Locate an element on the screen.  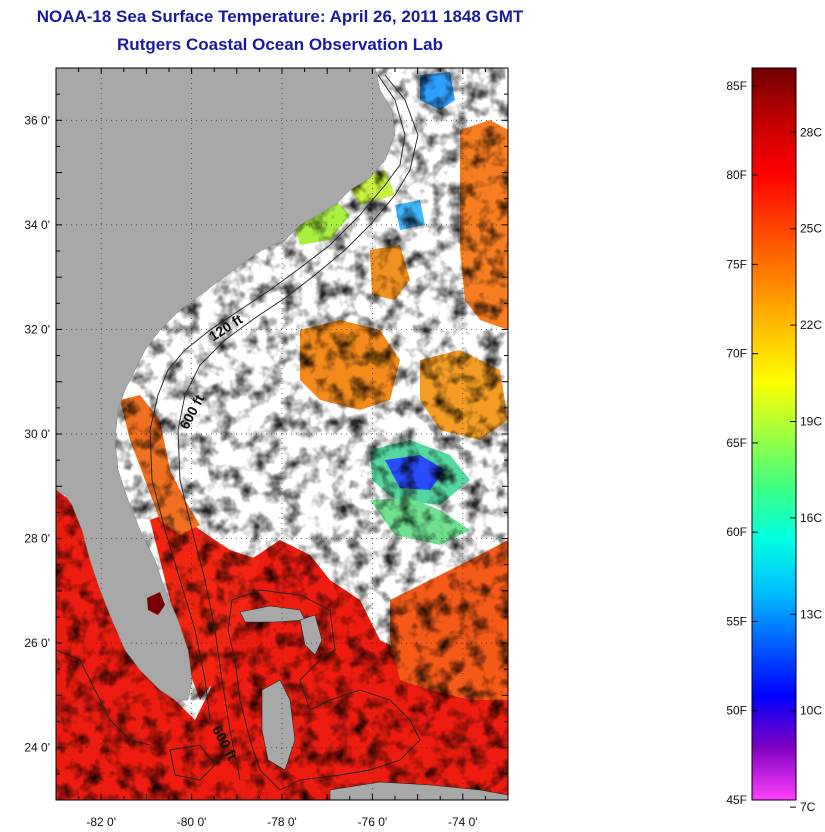
lake-okeechobee is located at coordinates (156, 603).